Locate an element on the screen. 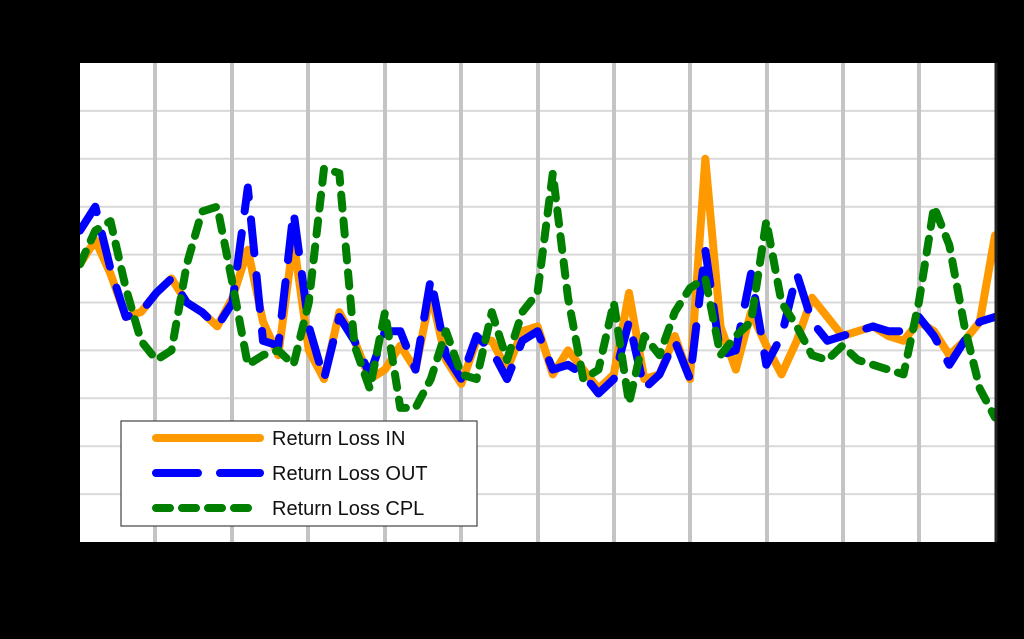 The height and width of the screenshot is (639, 1024). legend-label-out: Return Loss OUT is located at coordinates (350, 474).